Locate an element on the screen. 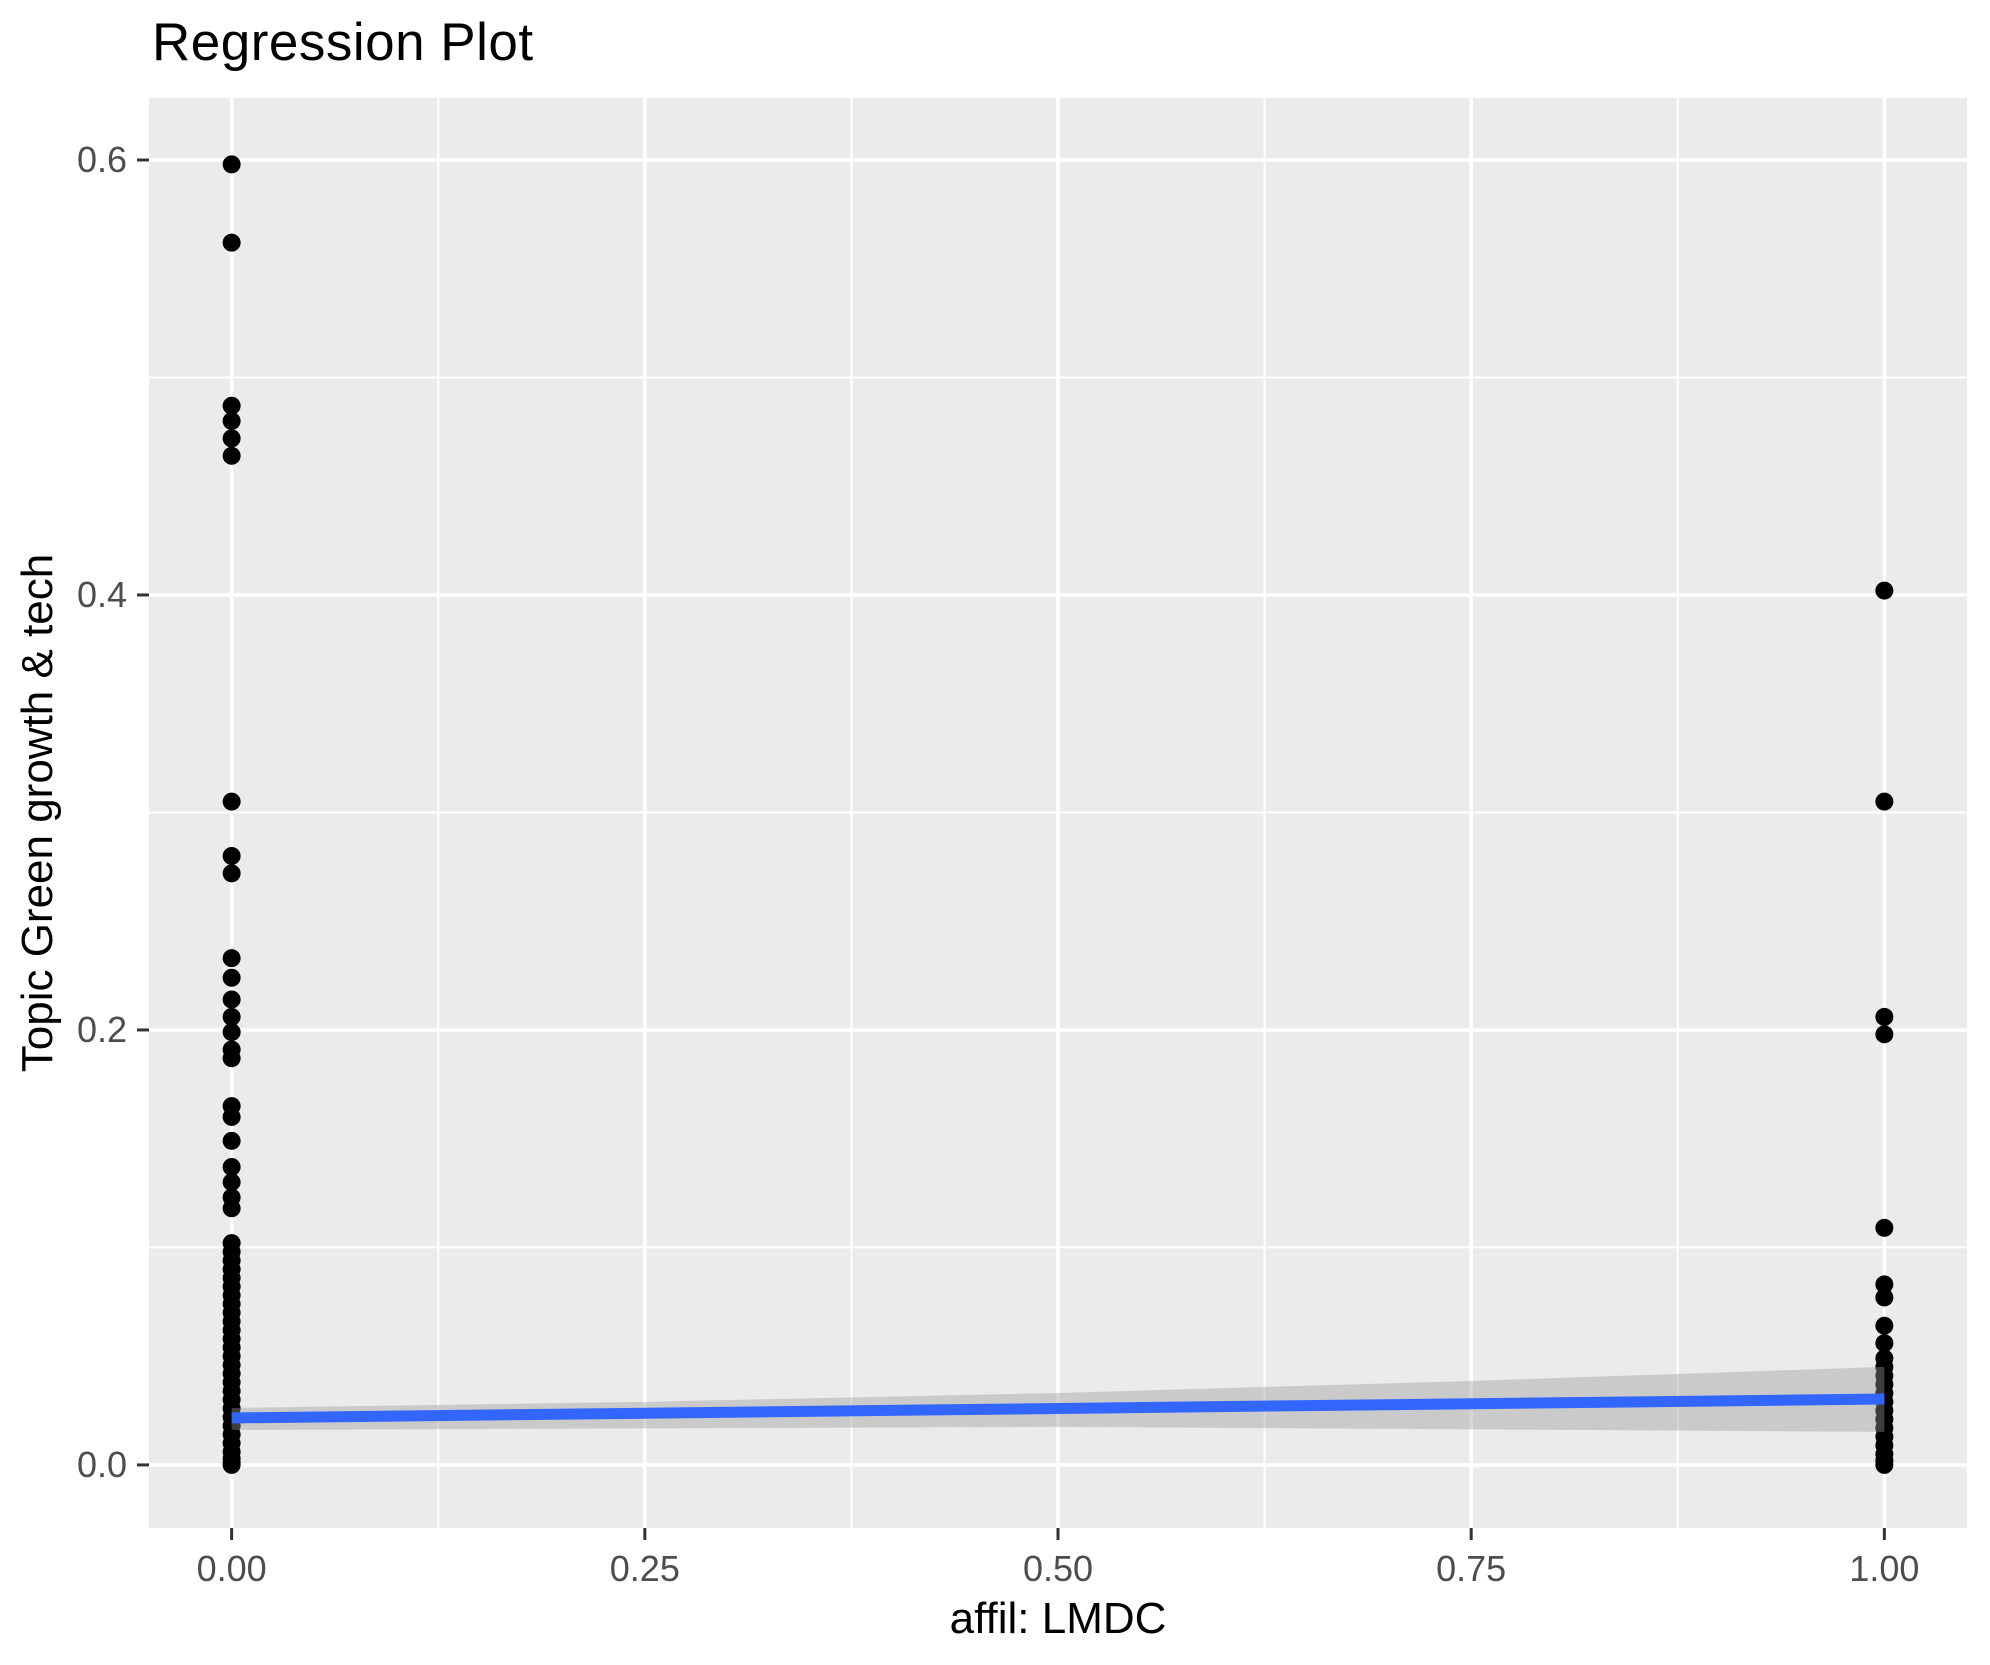  regression-line is located at coordinates (1058, 1408).